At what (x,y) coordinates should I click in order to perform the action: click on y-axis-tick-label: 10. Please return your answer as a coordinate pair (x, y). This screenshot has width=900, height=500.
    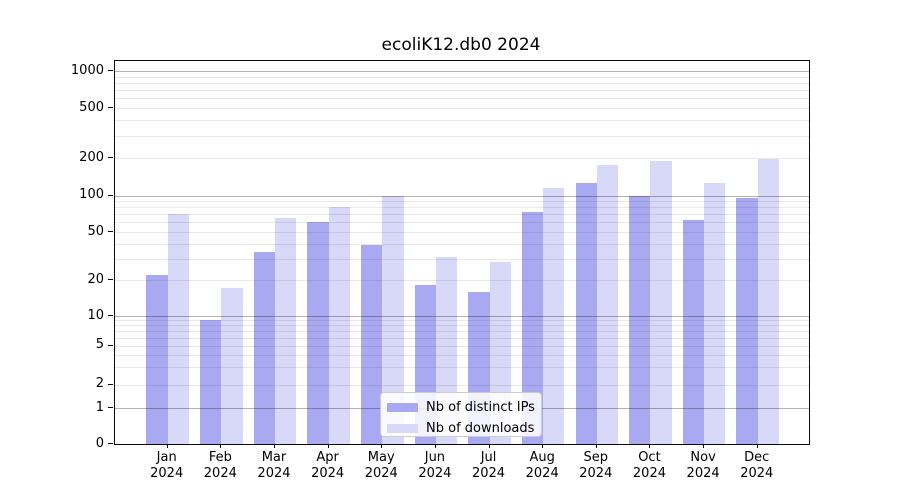
    Looking at the image, I should click on (95, 315).